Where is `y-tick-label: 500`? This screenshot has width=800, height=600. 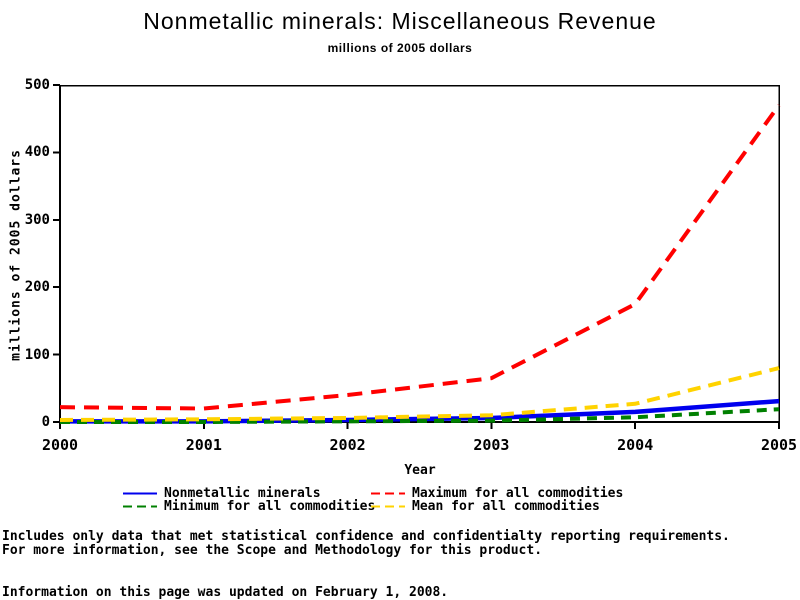 y-tick-label: 500 is located at coordinates (37, 85).